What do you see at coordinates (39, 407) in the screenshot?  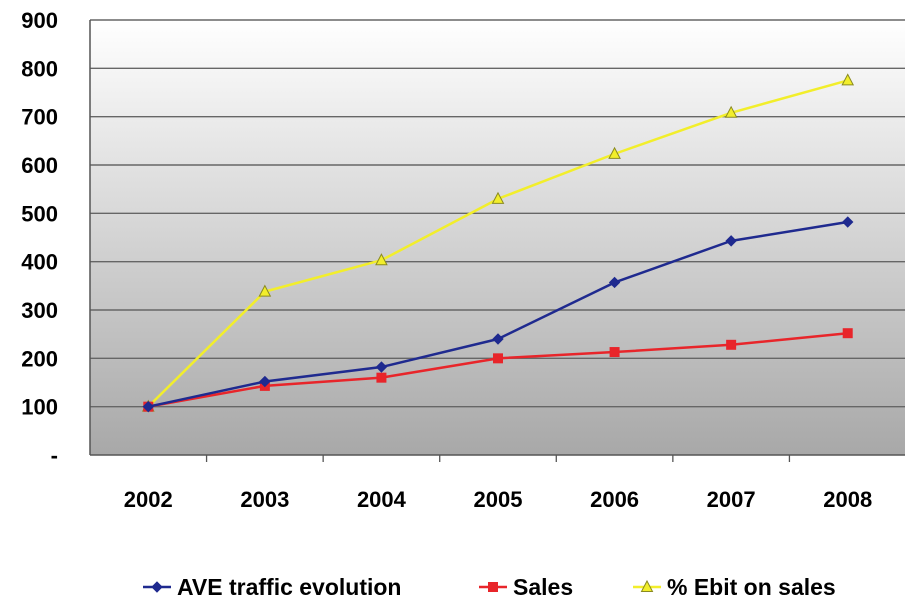 I see `y-tick-label: 100` at bounding box center [39, 407].